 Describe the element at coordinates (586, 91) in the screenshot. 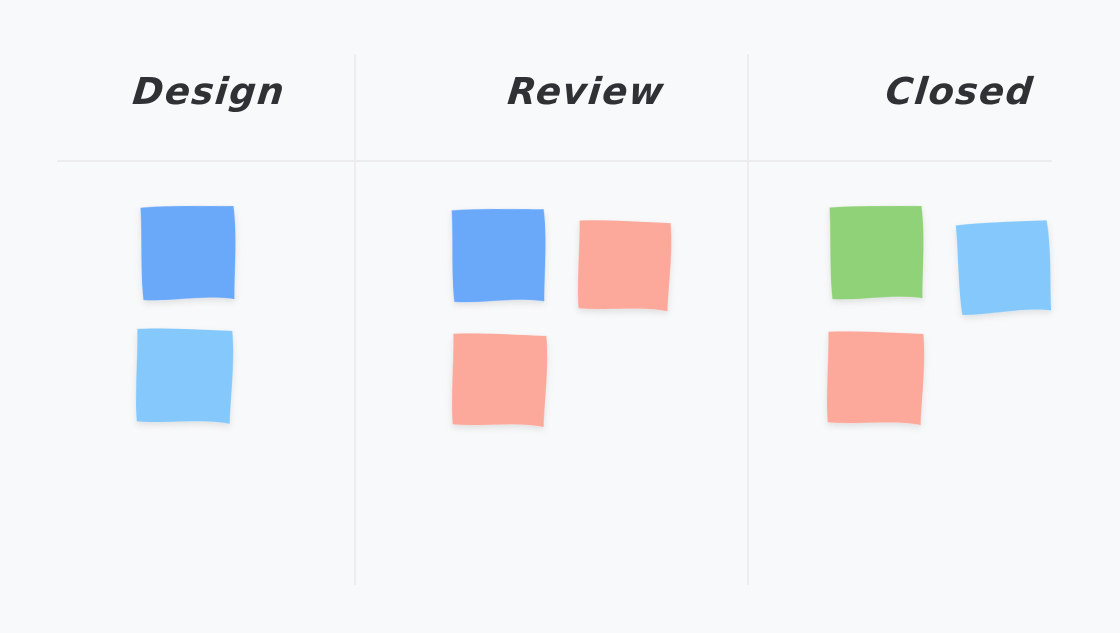

I see `column-title-review: Review` at that location.